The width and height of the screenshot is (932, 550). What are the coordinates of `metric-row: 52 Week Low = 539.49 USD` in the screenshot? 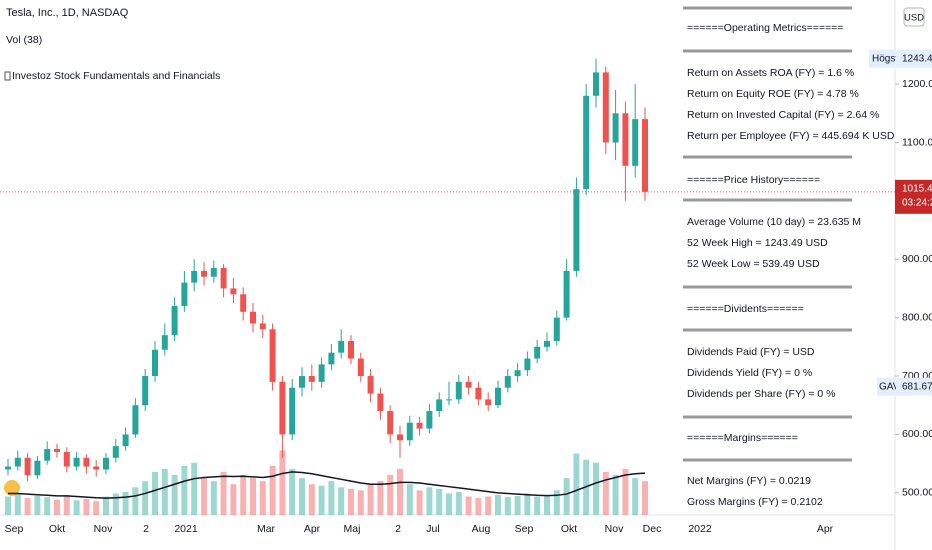 It's located at (753, 264).